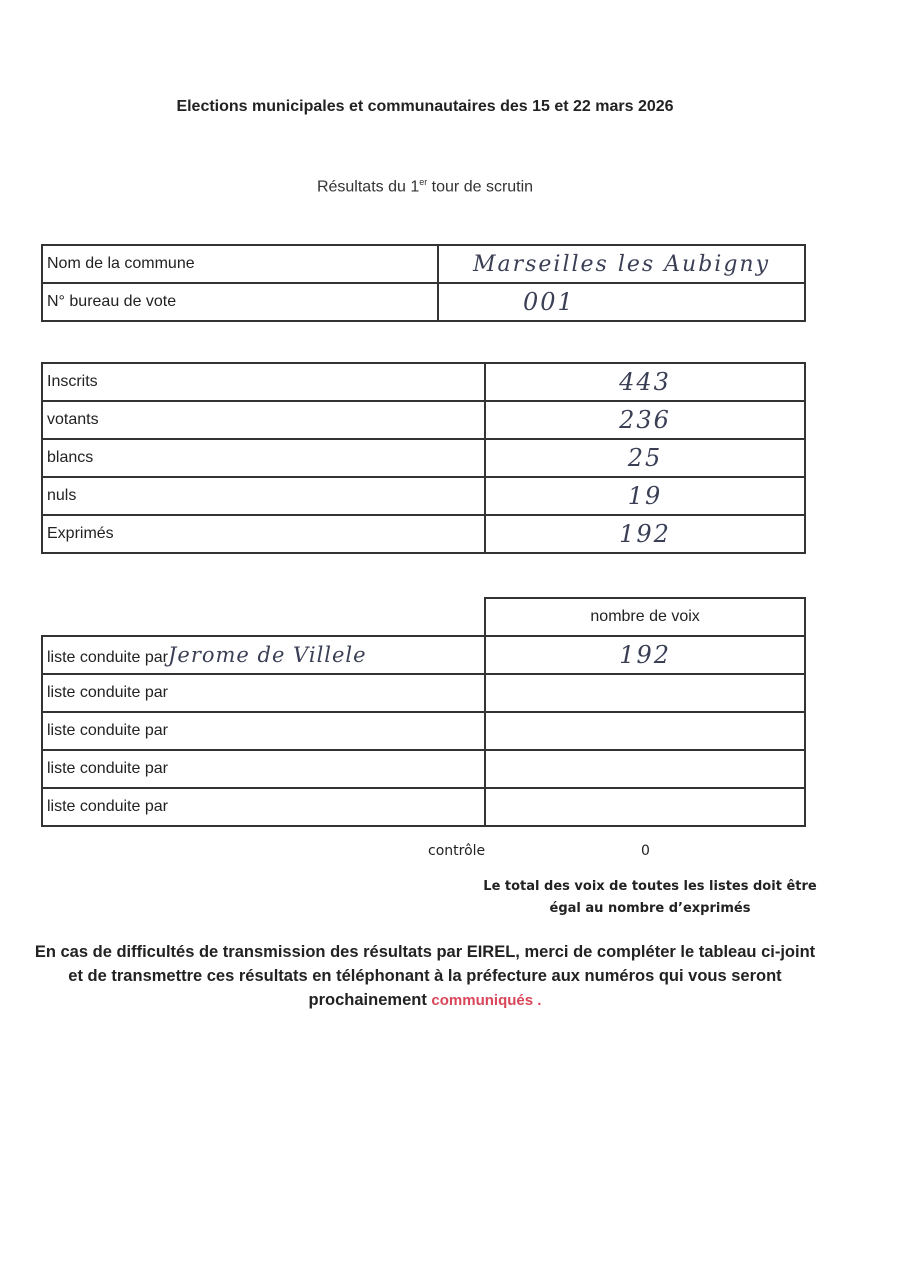 The image size is (900, 1273). I want to click on list-leader-name: Jerome de Villele, so click(267, 655).